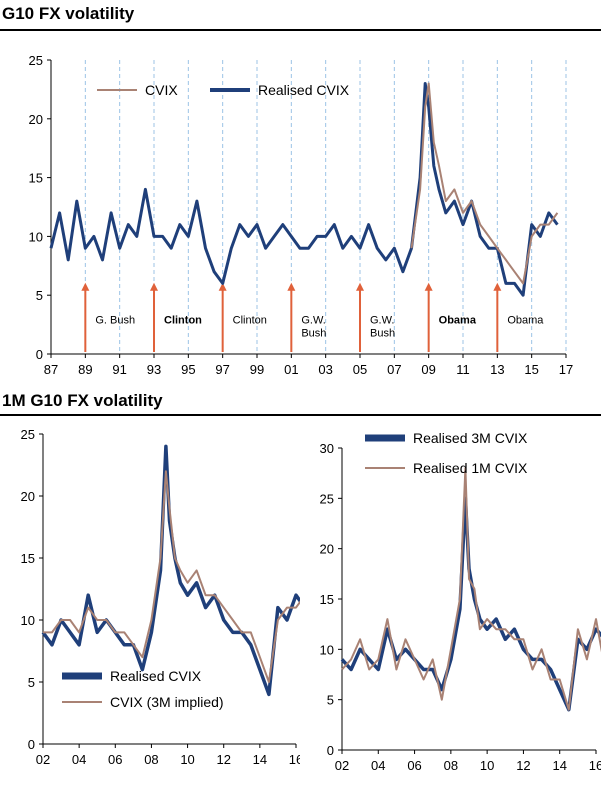 The image size is (601, 794). I want to click on top-title-rule, so click(300, 30).